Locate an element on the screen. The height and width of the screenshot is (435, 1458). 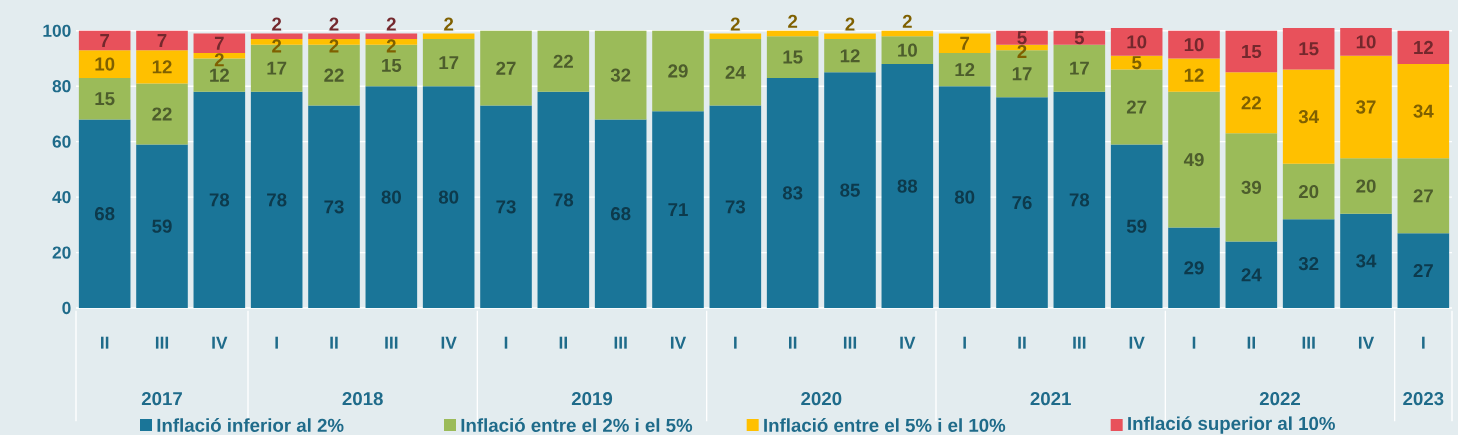
text: 2022 is located at coordinates (1280, 399).